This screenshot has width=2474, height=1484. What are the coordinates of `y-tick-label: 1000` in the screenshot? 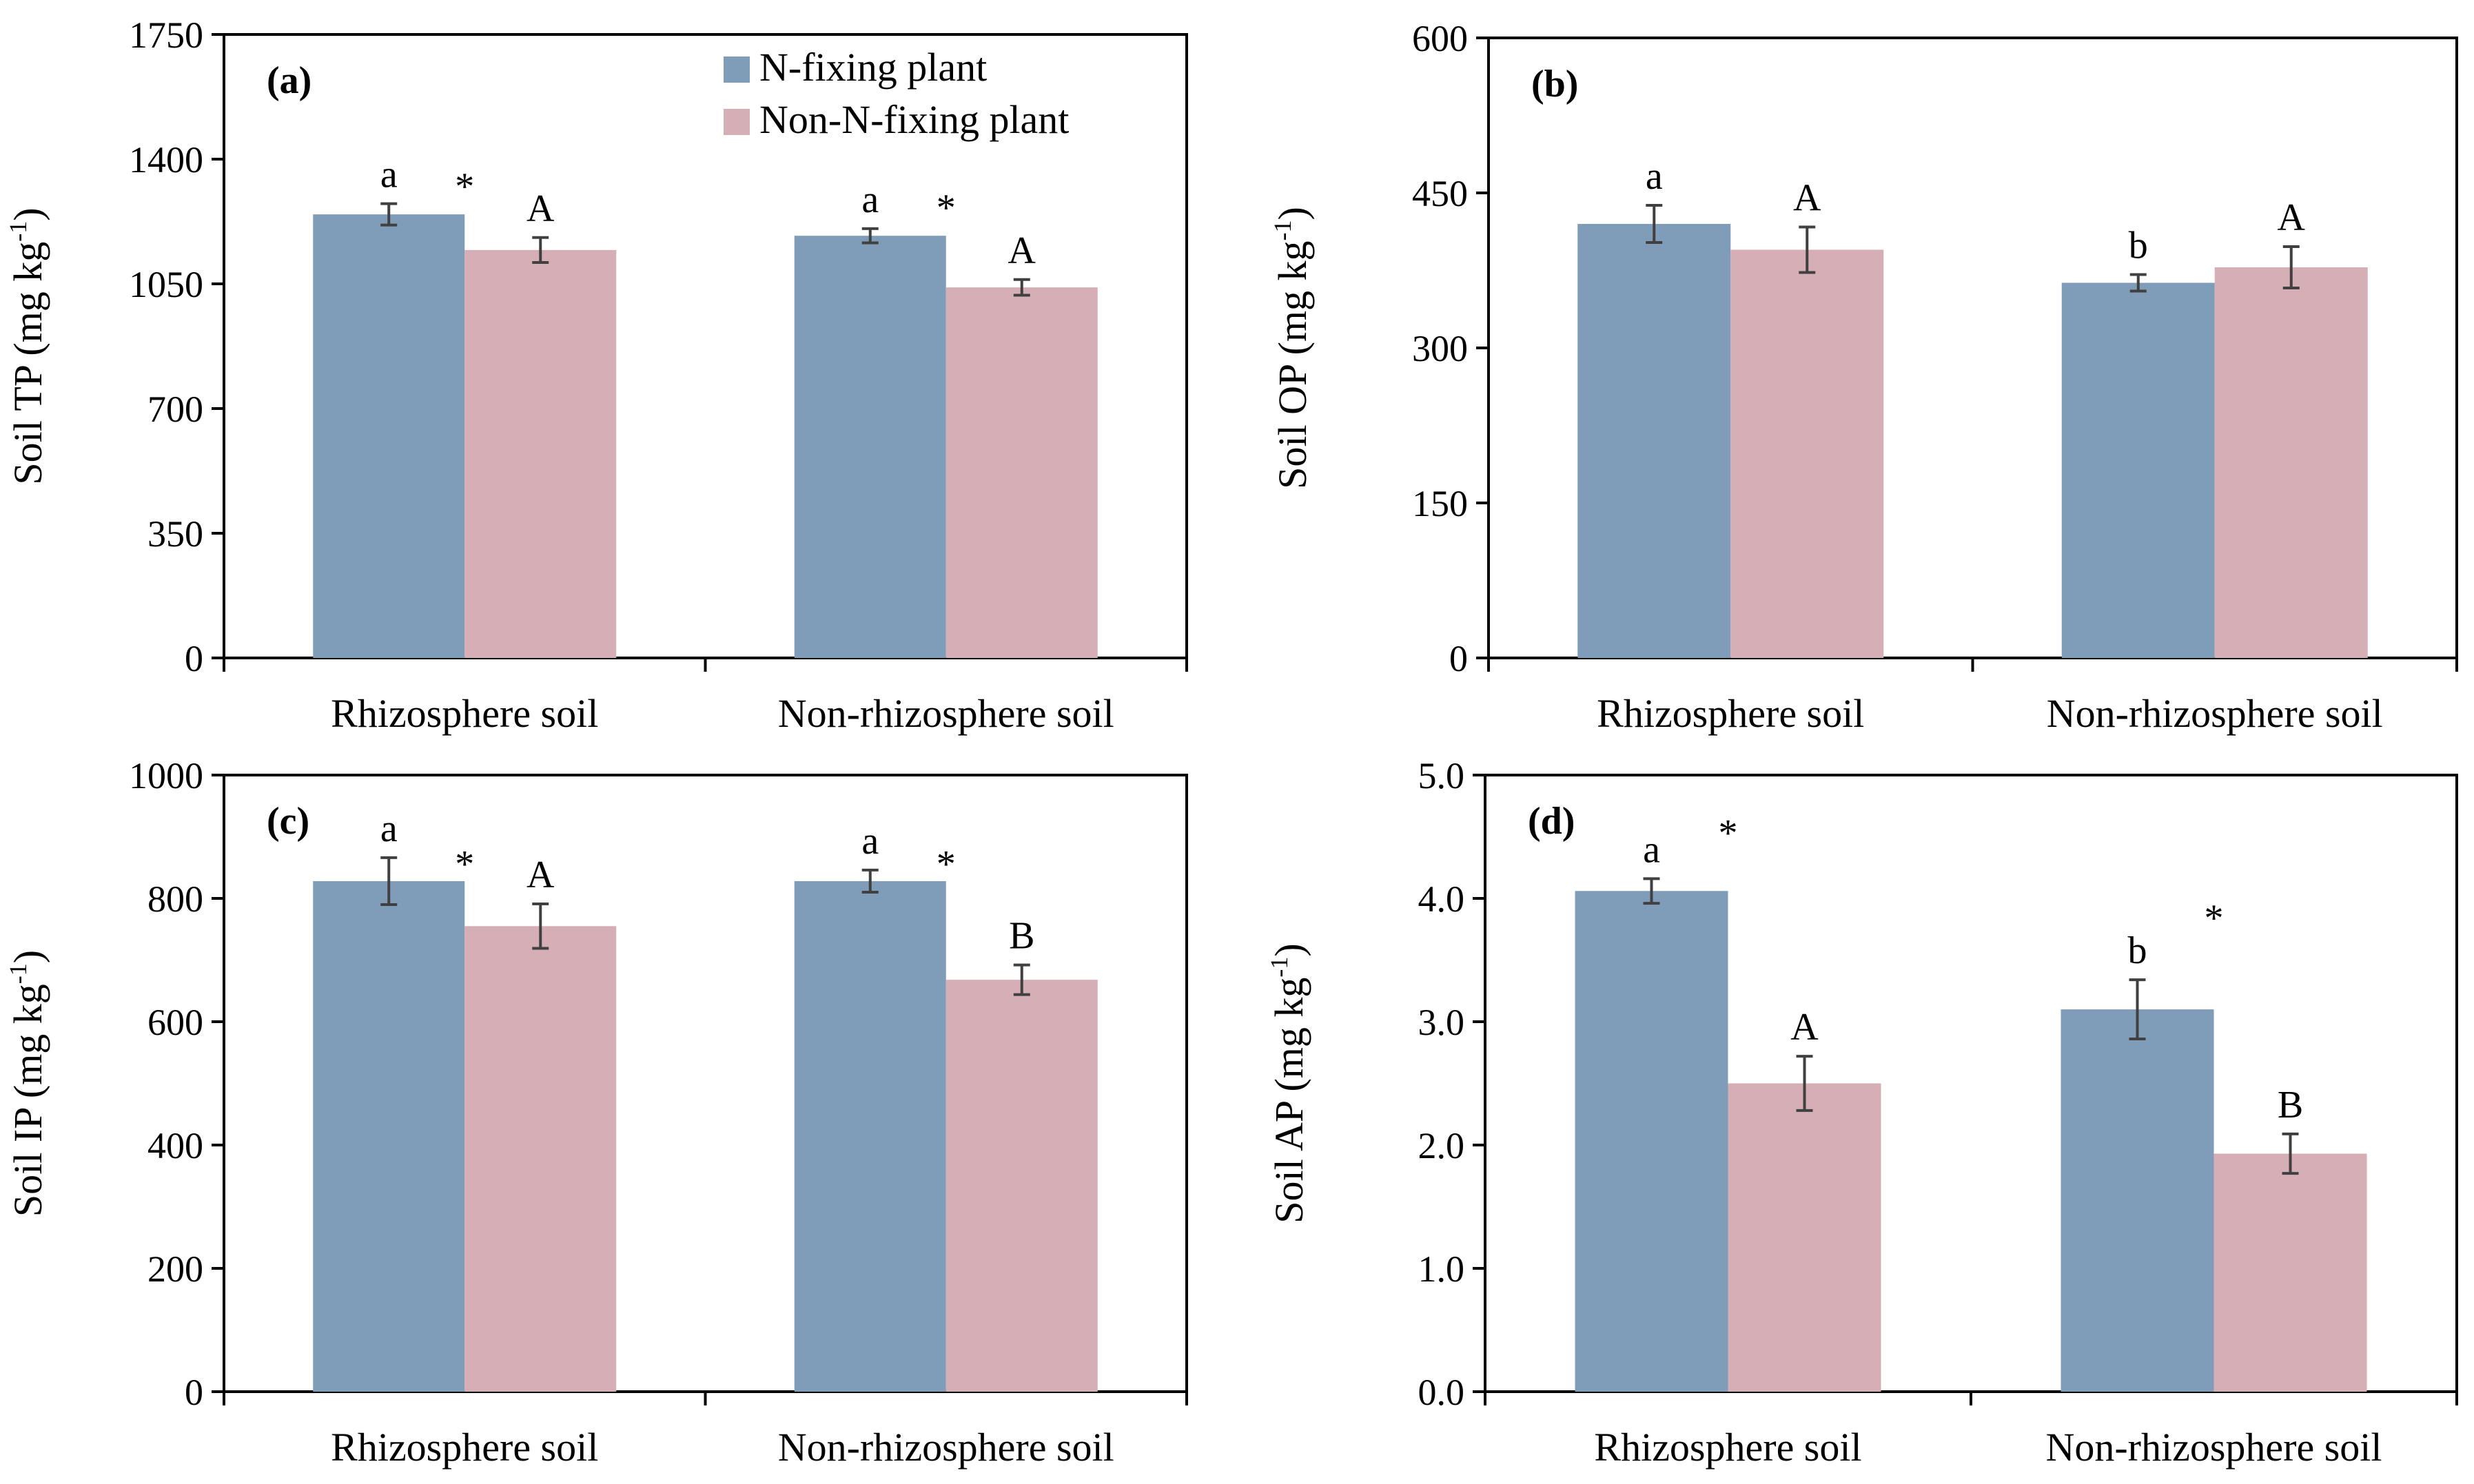 It's located at (166, 775).